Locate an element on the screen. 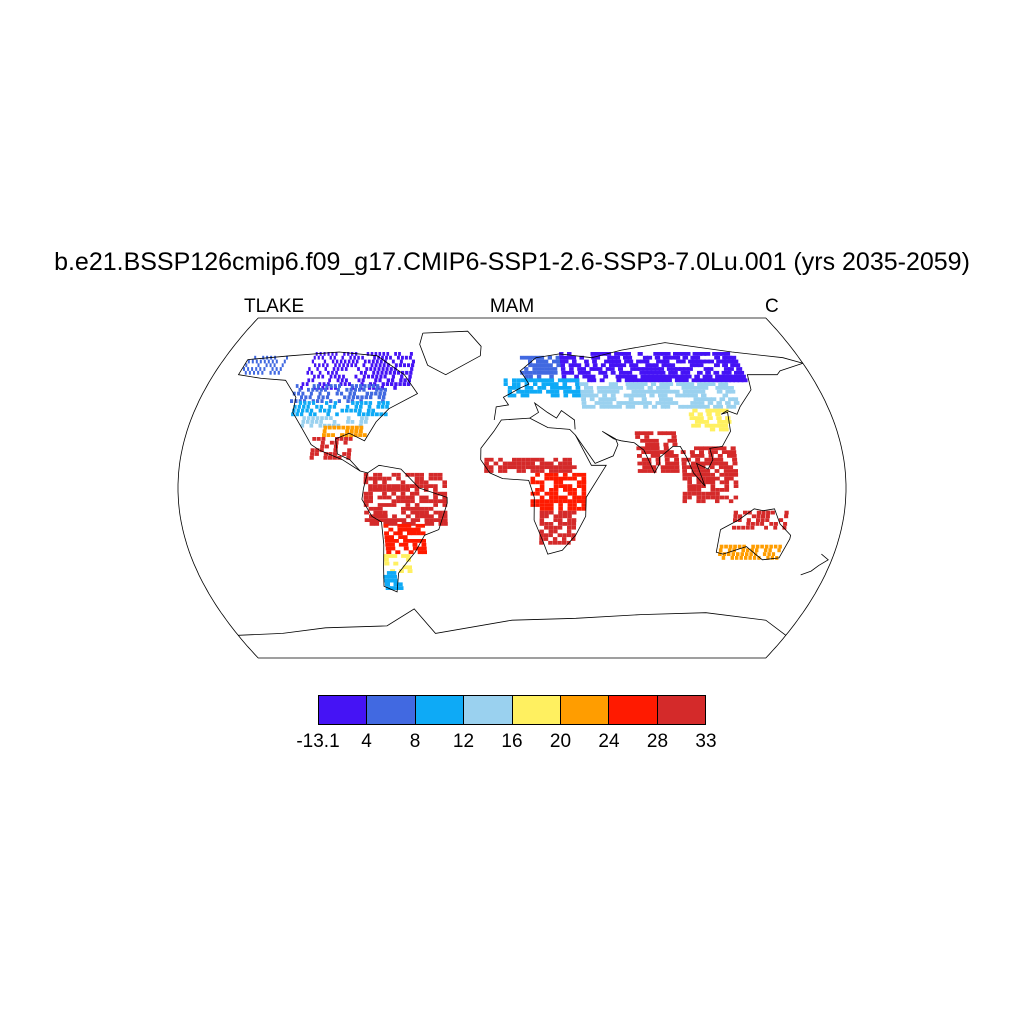  region-southern-africa is located at coordinates (558, 527).